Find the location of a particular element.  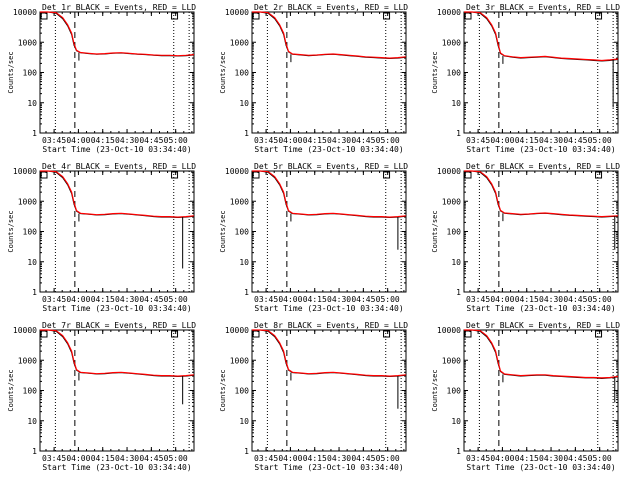

panel-title: Det 7r BLACK = Events, RED = LLD is located at coordinates (119, 325).